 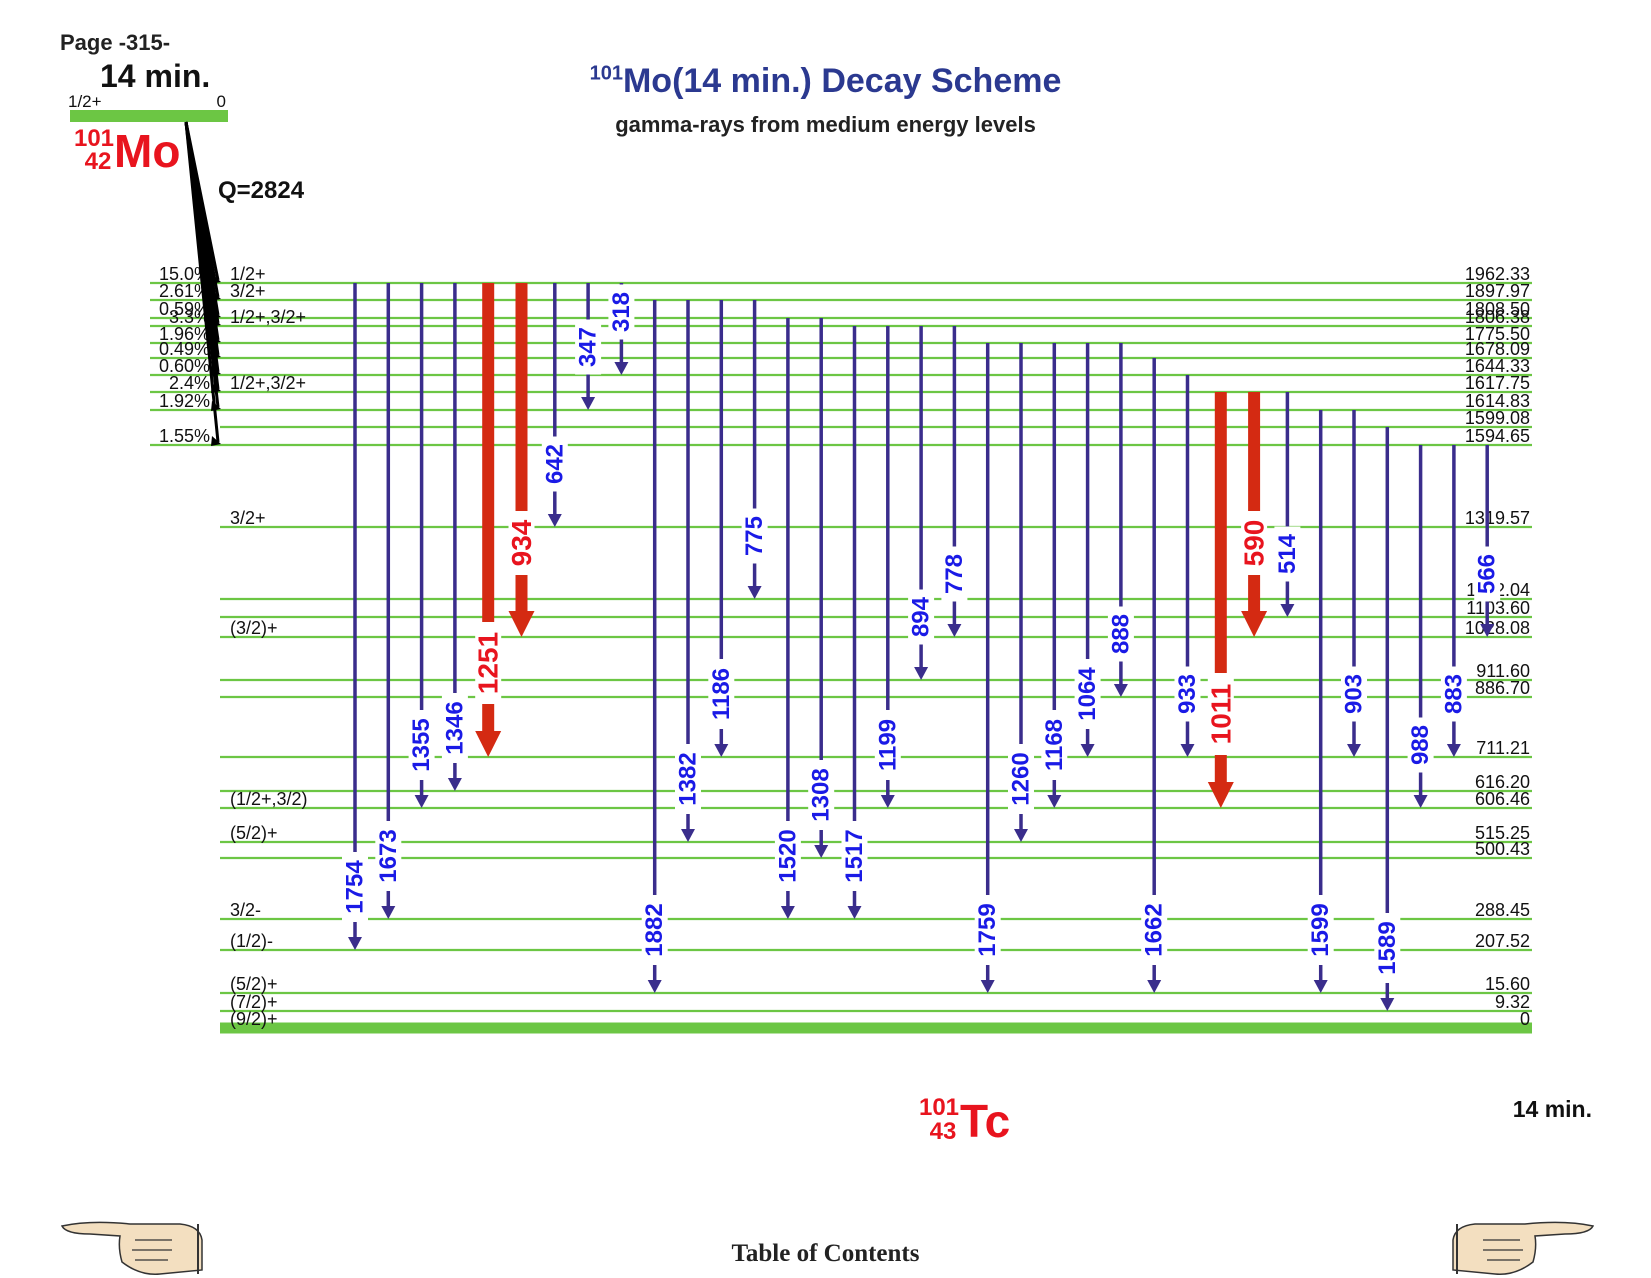 I want to click on q-value: Q=2824, so click(x=261, y=190).